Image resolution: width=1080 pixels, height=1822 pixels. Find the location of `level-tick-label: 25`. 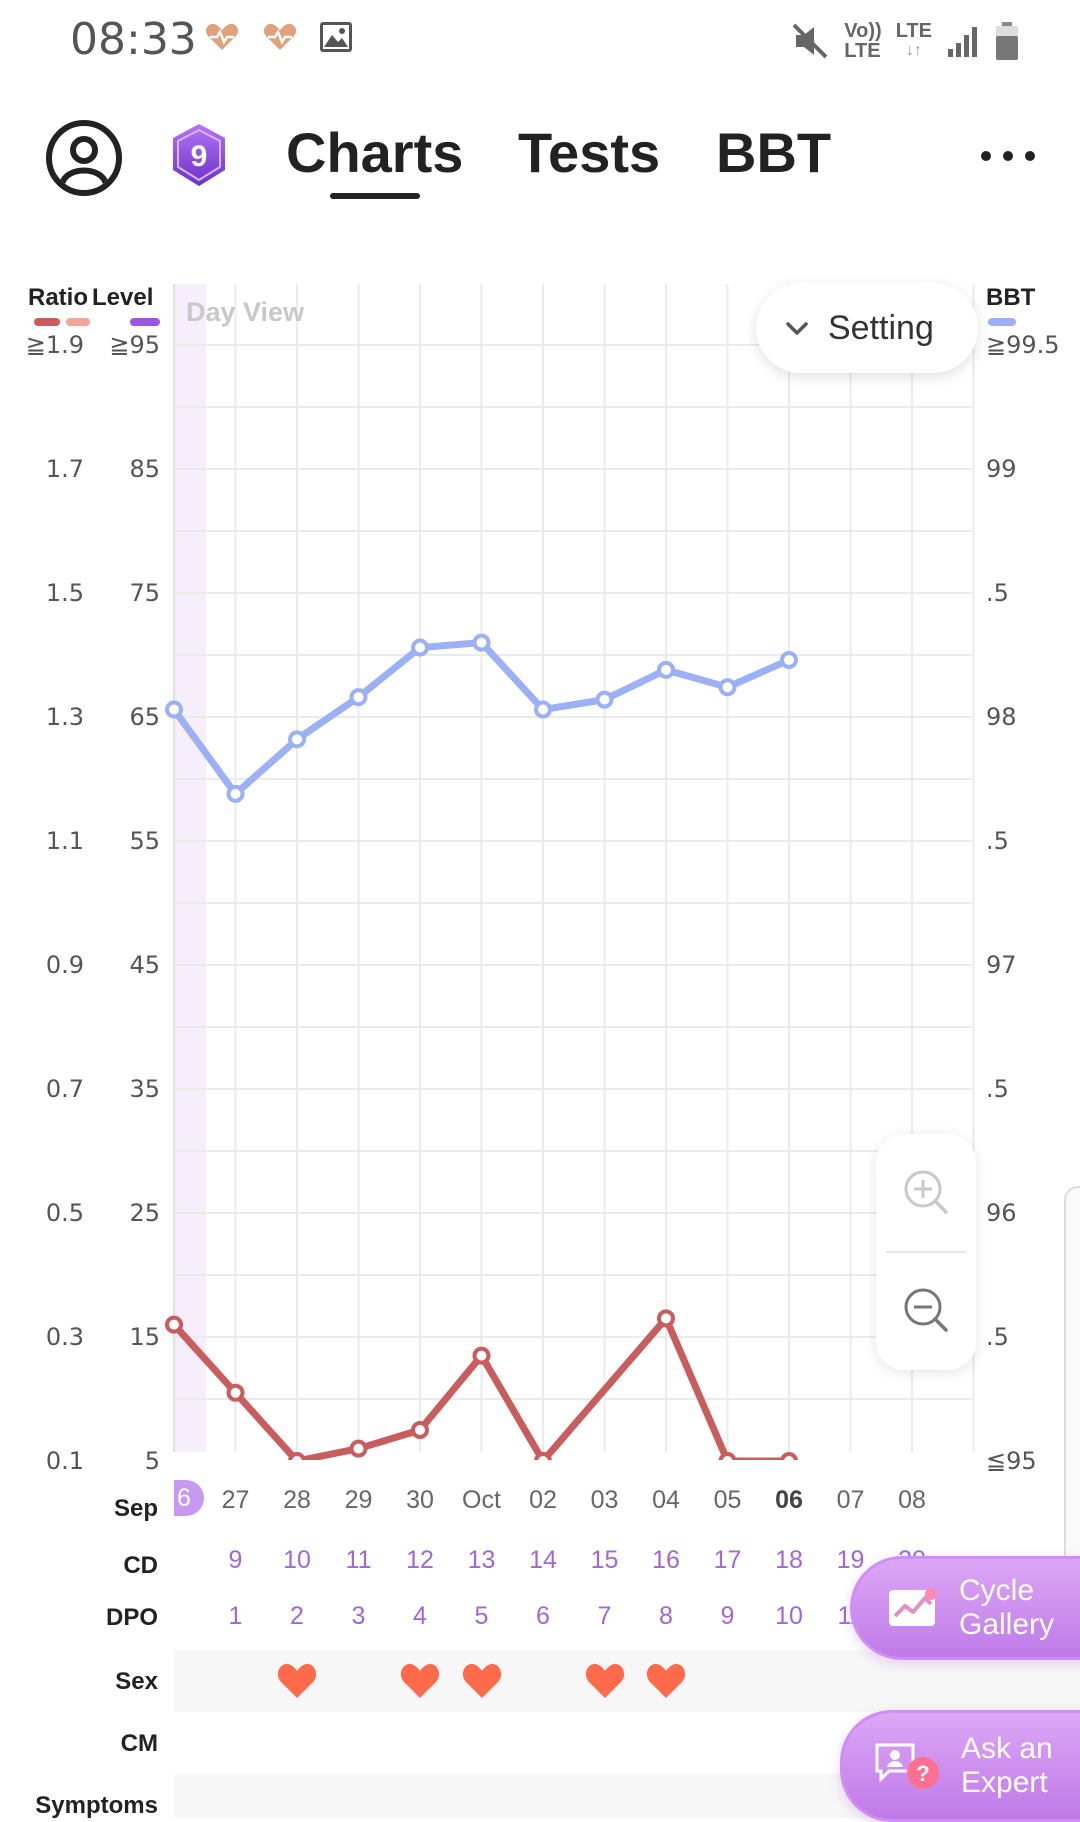

level-tick-label: 25 is located at coordinates (144, 1213).